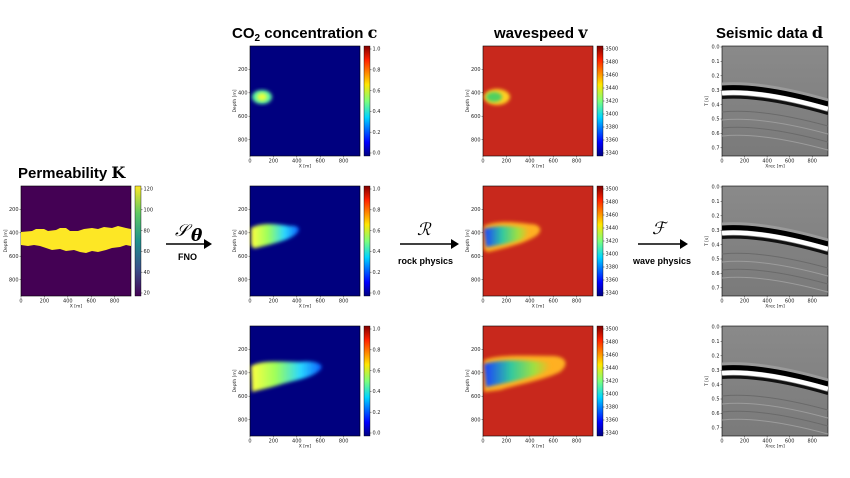  What do you see at coordinates (612, 216) in the screenshot?
I see `wavespeed-colorbar-tick-label: 3460` at bounding box center [612, 216].